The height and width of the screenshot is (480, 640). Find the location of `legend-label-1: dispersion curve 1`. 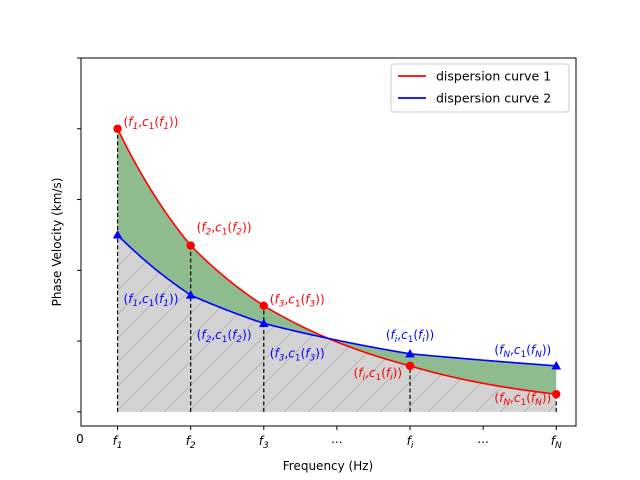

legend-label-1: dispersion curve 1 is located at coordinates (493, 76).